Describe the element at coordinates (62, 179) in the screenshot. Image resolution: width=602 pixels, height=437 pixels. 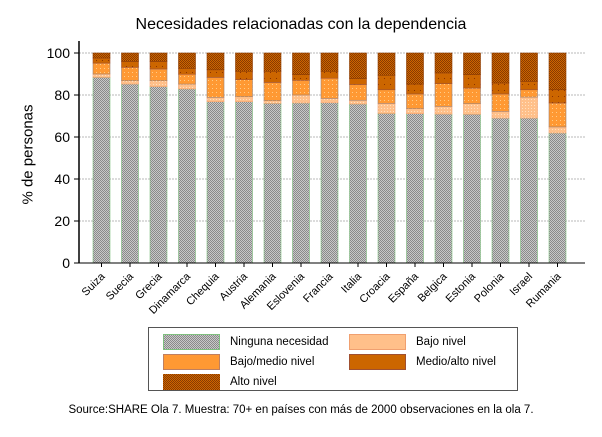
I see `y-tick-label: 40` at that location.